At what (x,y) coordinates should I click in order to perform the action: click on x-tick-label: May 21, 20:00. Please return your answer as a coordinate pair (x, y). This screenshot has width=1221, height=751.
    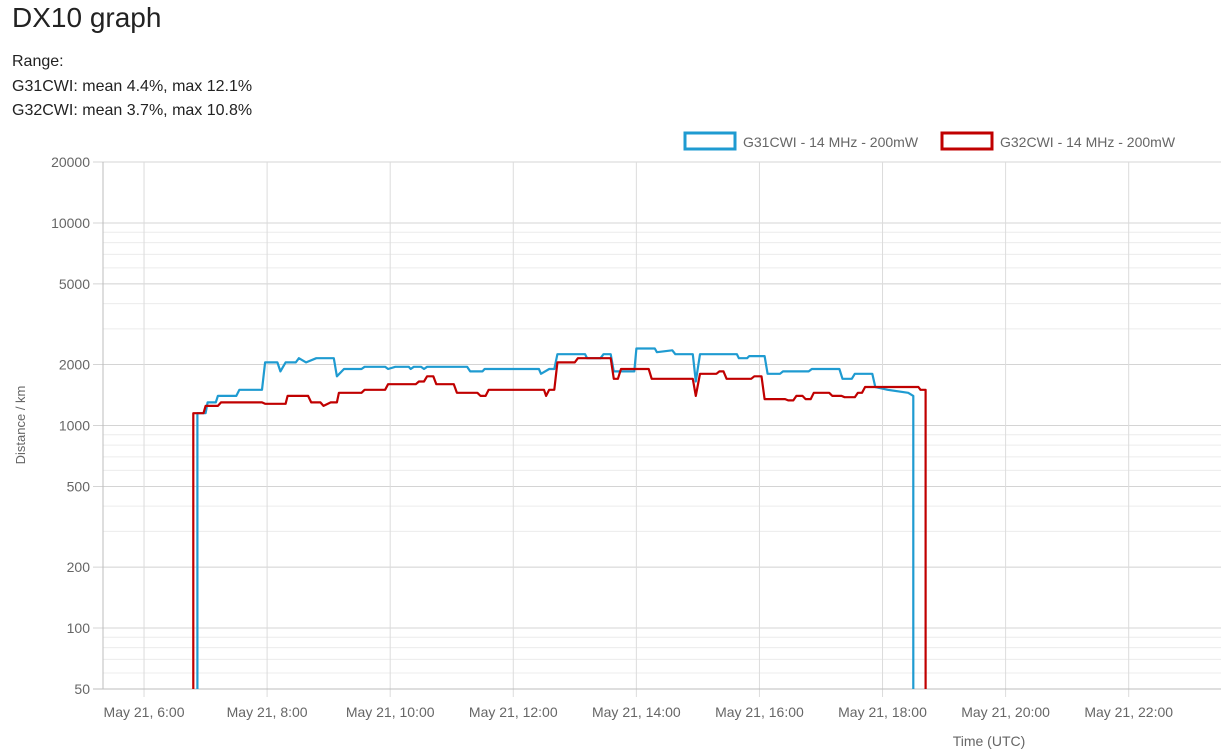
    Looking at the image, I should click on (1005, 712).